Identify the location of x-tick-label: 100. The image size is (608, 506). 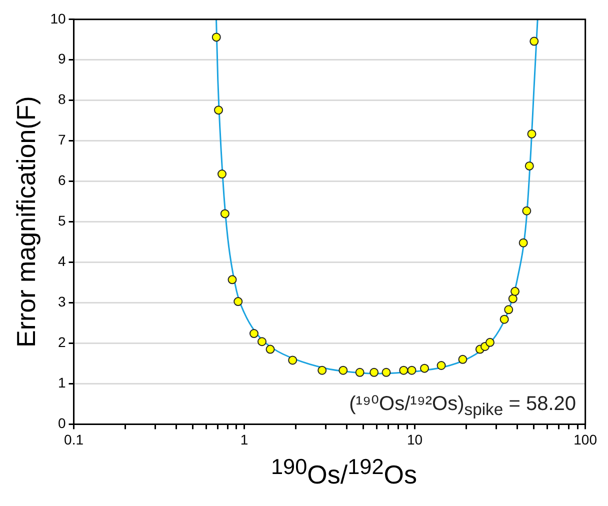
(586, 439).